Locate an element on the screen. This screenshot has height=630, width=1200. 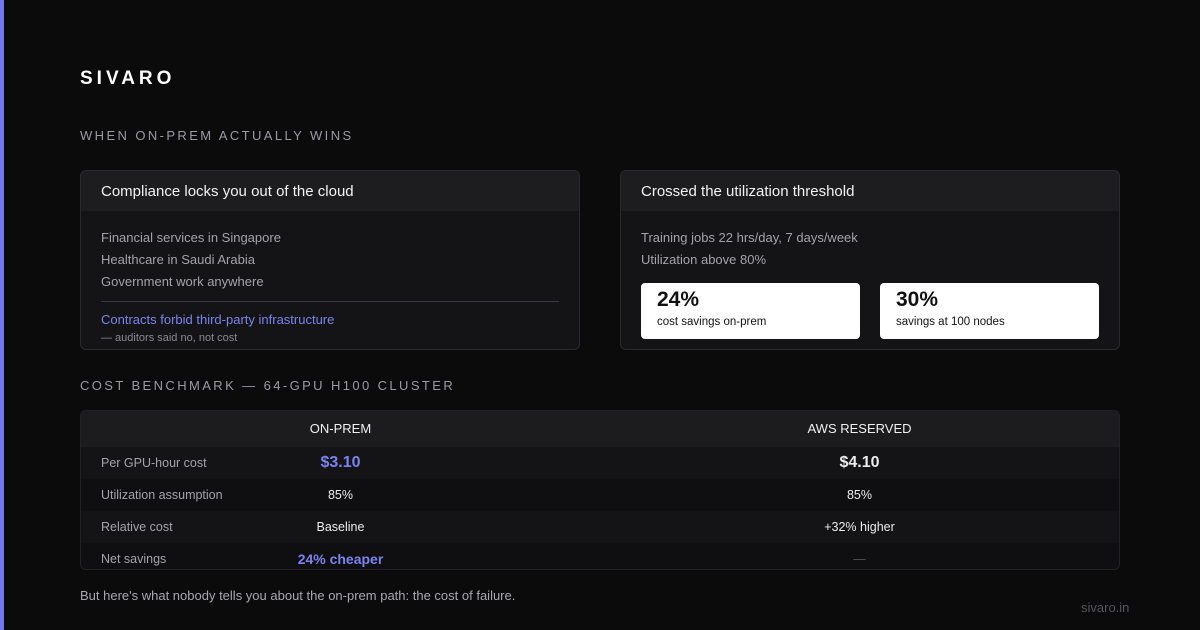
cell: 24% cheaper is located at coordinates (340, 559).